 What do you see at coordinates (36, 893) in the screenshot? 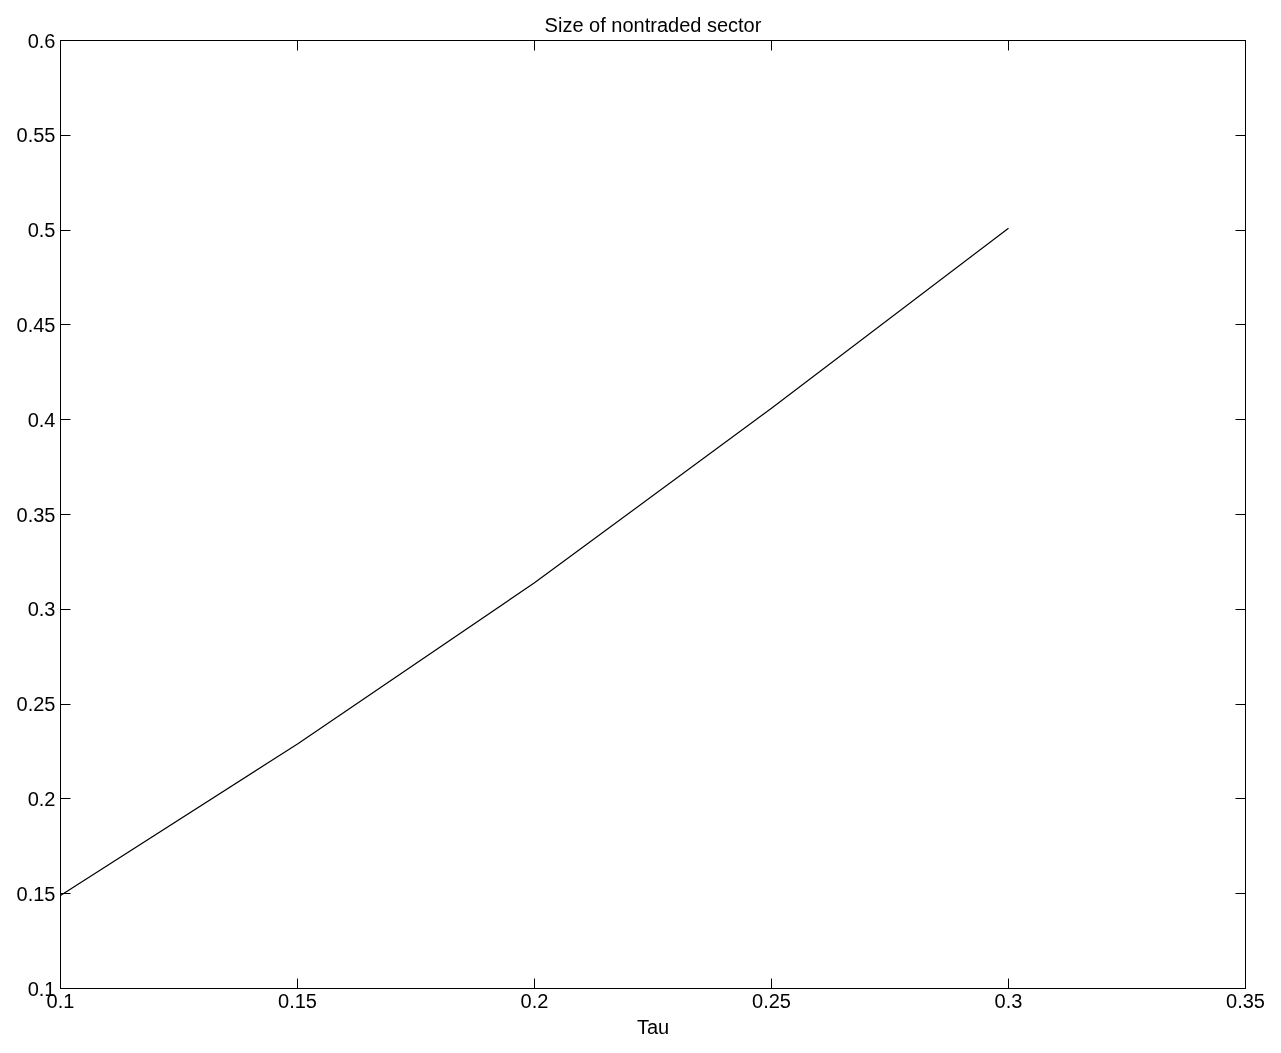
I see `y-tick-label: 0.15` at bounding box center [36, 893].